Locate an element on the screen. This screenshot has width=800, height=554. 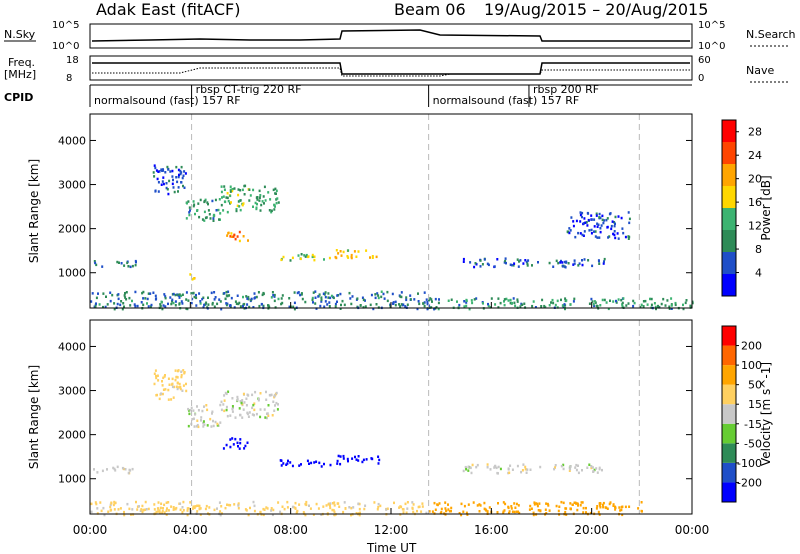
colorbar-frame is located at coordinates (729, 208).